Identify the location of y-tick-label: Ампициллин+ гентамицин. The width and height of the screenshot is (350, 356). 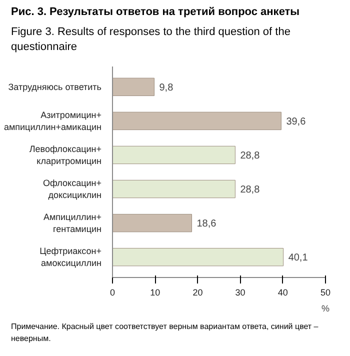
(72, 223).